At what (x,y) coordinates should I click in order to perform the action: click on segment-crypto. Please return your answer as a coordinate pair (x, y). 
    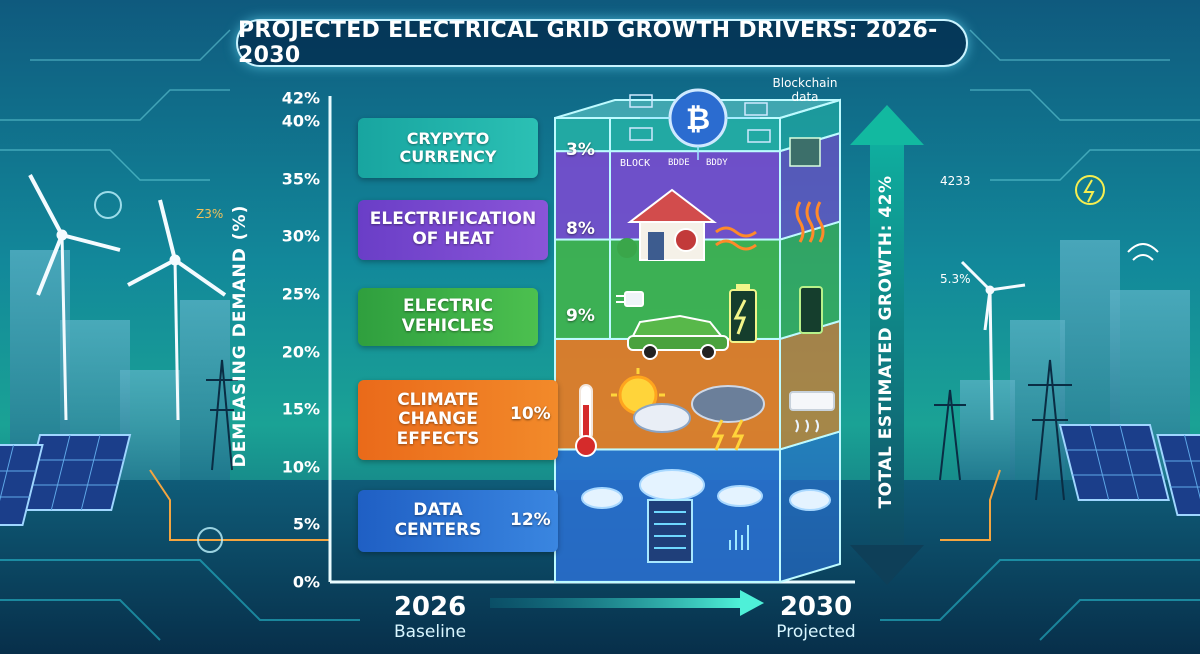
    Looking at the image, I should click on (667, 135).